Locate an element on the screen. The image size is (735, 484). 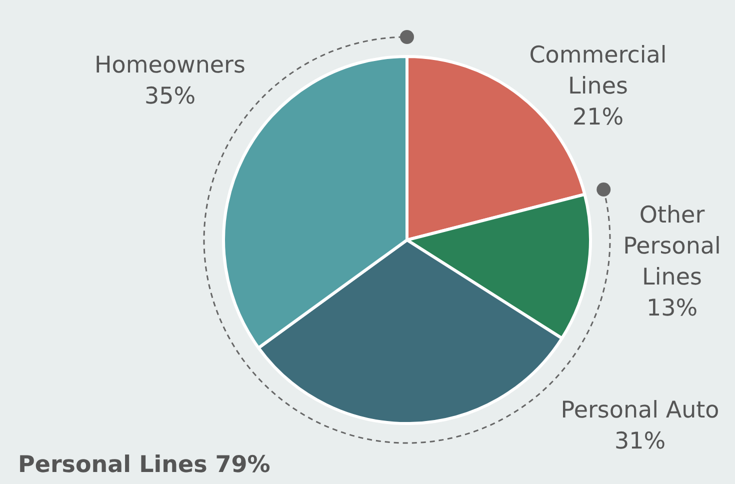
slice-label: Commercial Lines is located at coordinates (598, 71).